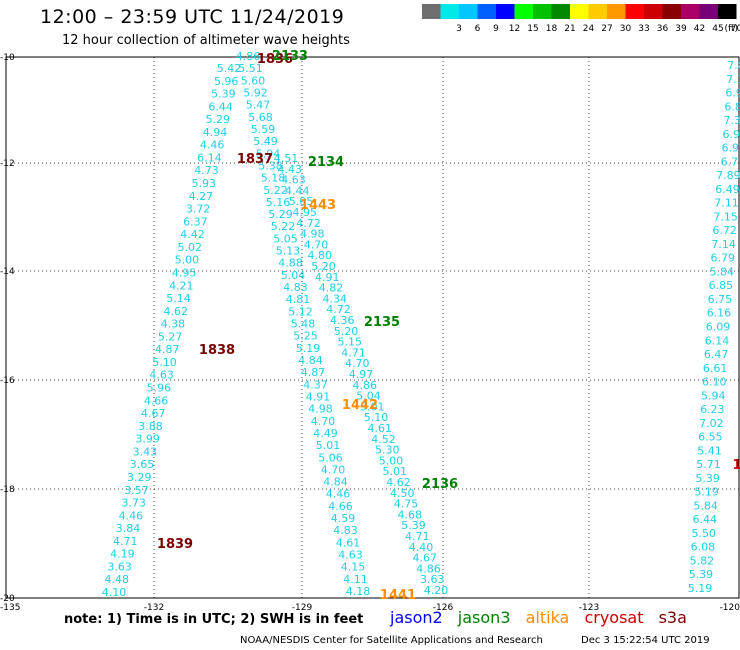 Image resolution: width=740 pixels, height=650 pixels. Describe the element at coordinates (731, 120) in the screenshot. I see `swh-value-label: 7.3` at that location.